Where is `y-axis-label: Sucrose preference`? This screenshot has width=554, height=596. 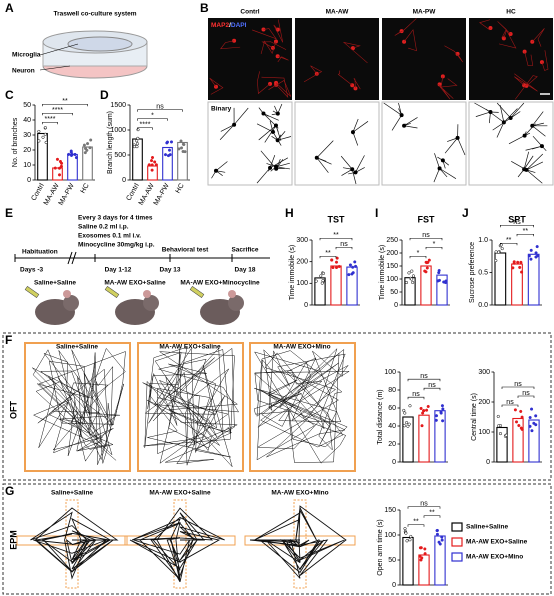 y-axis-label: Sucrose preference is located at coordinates (472, 272).